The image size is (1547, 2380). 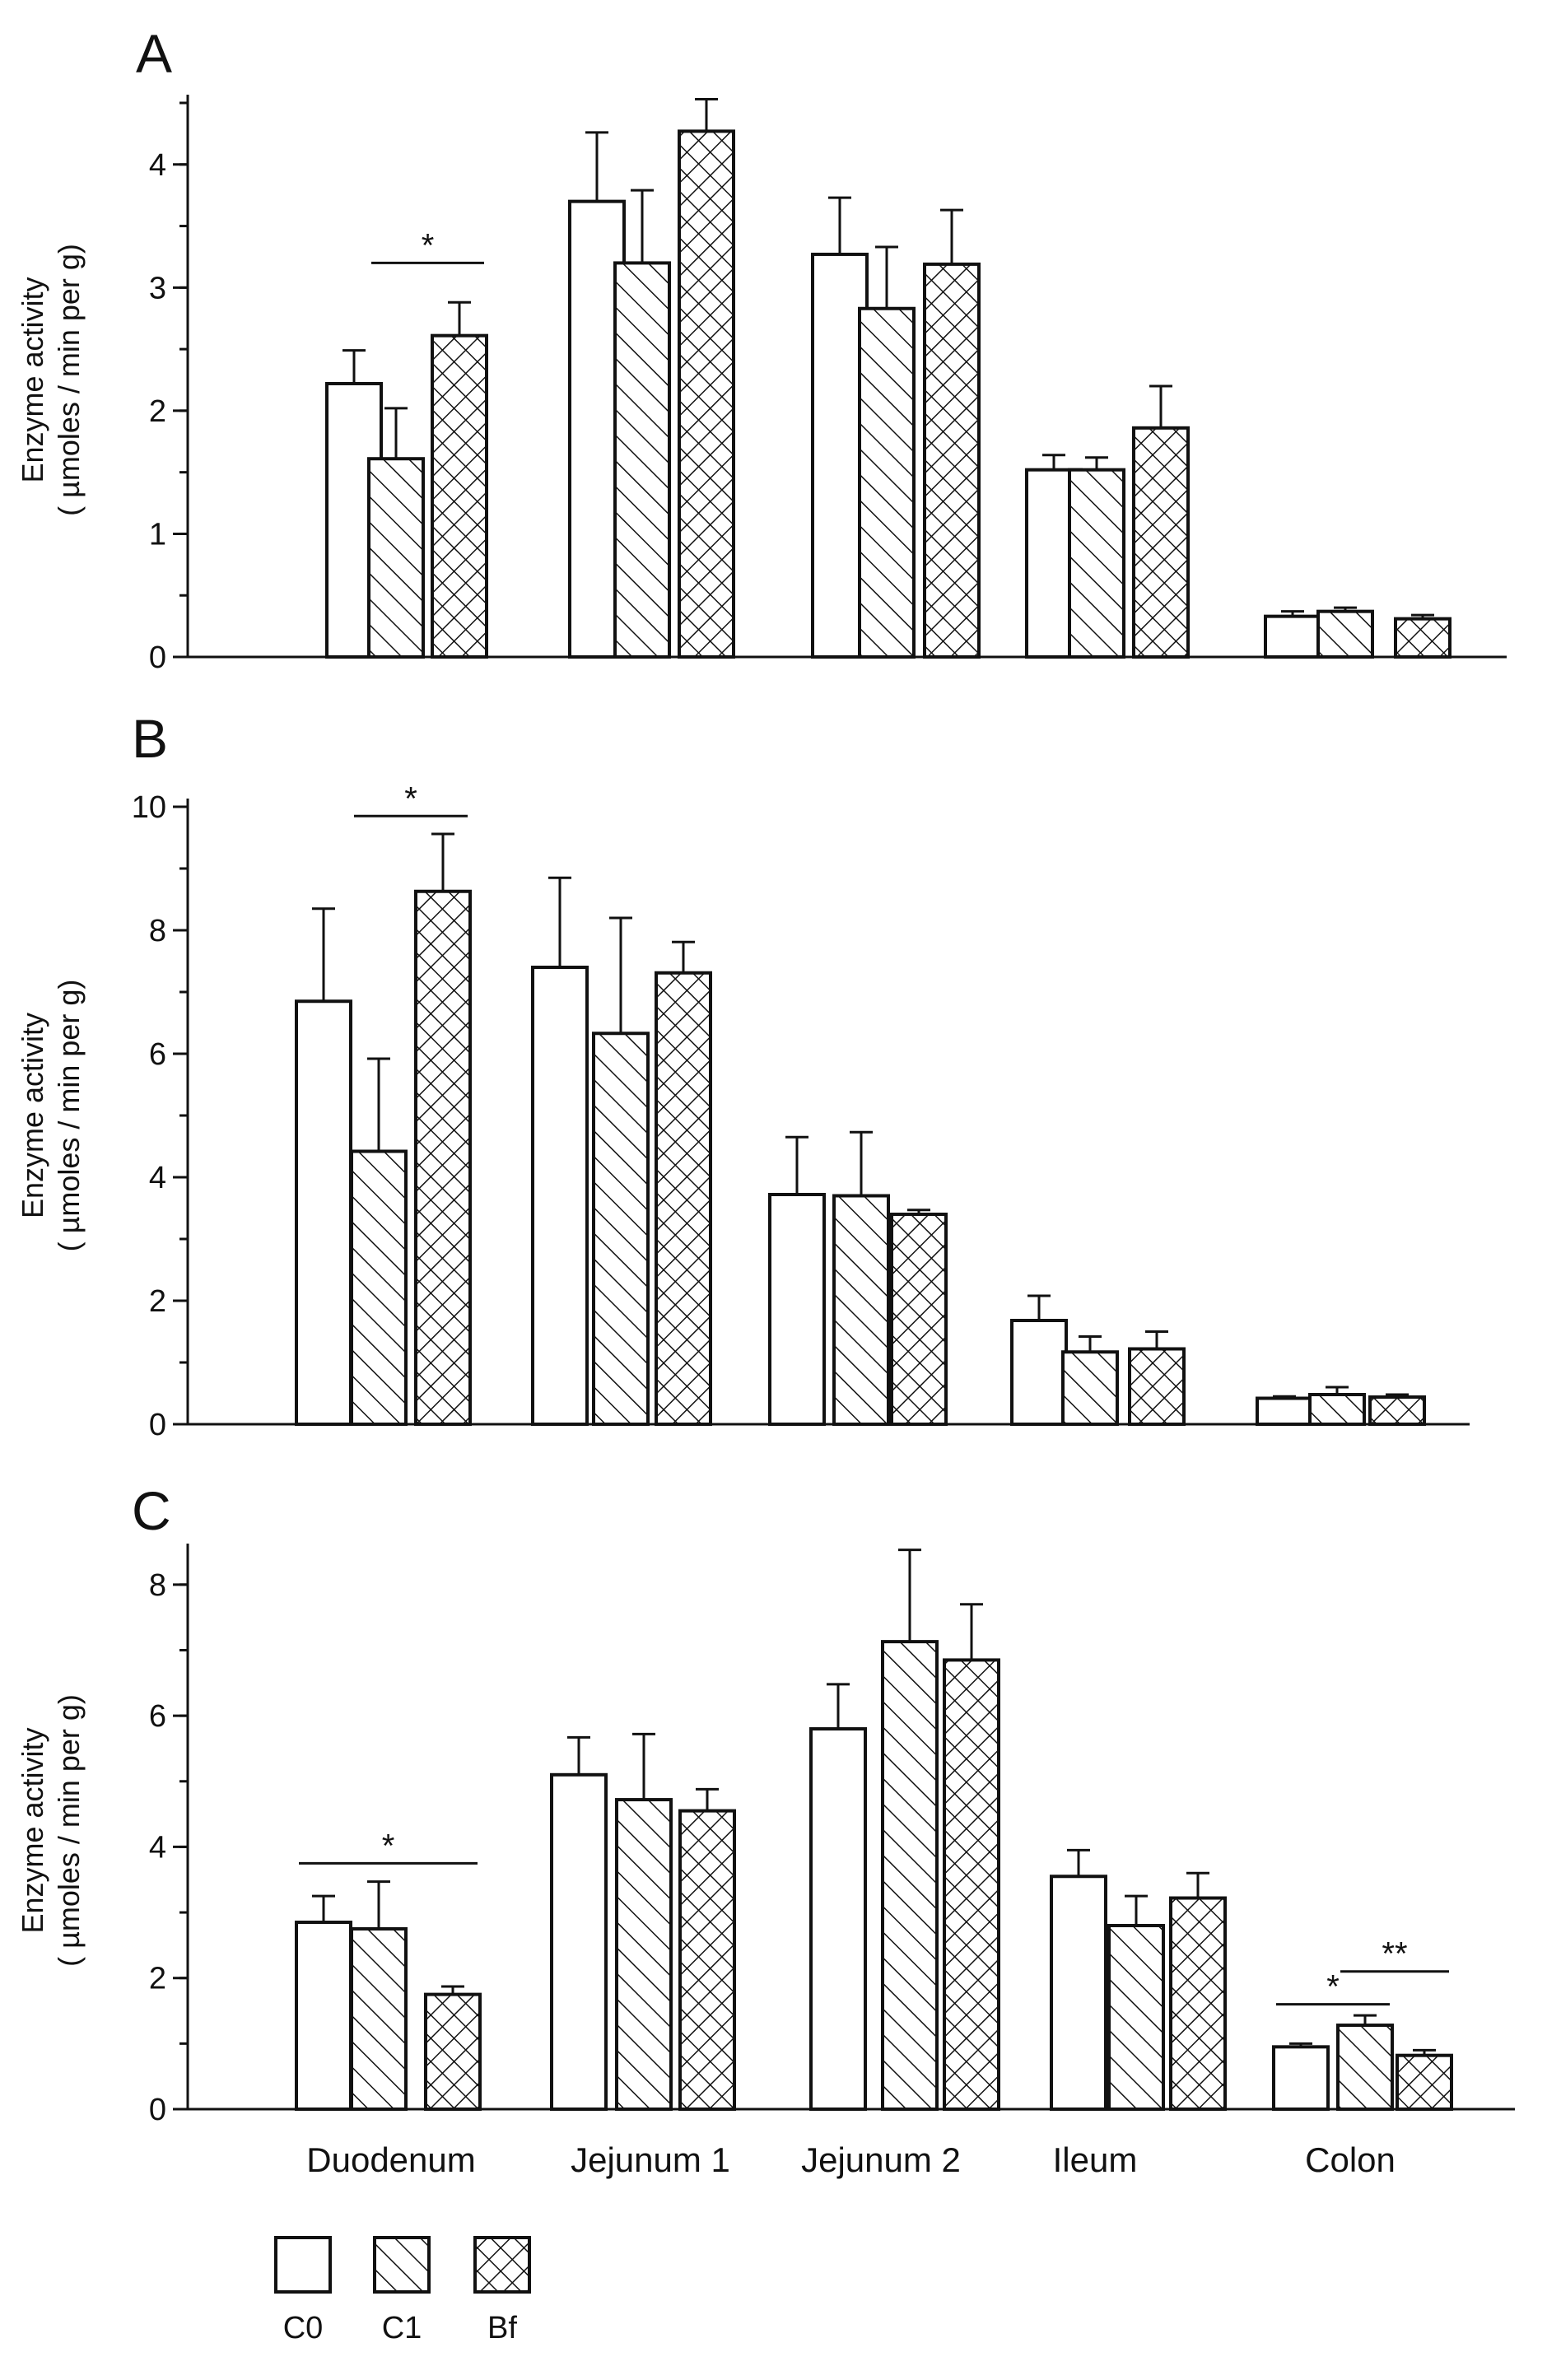 What do you see at coordinates (303, 2265) in the screenshot?
I see `legend-swatch-c0` at bounding box center [303, 2265].